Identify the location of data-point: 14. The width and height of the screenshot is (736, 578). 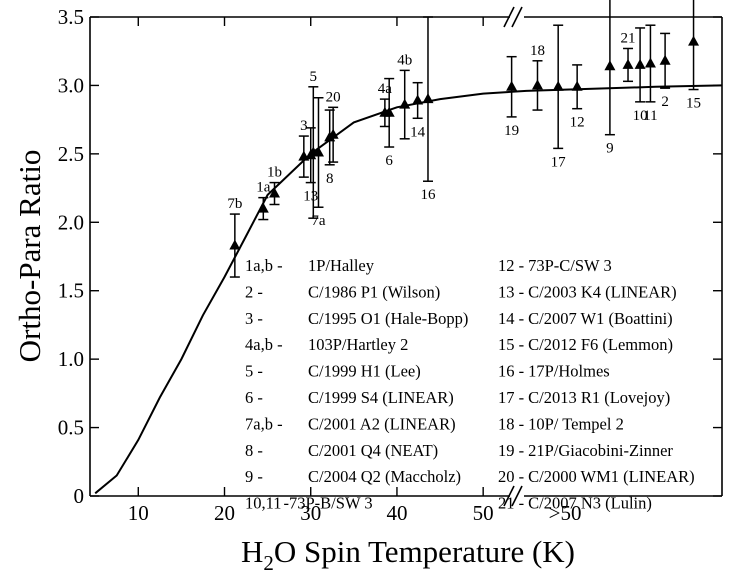
(418, 110).